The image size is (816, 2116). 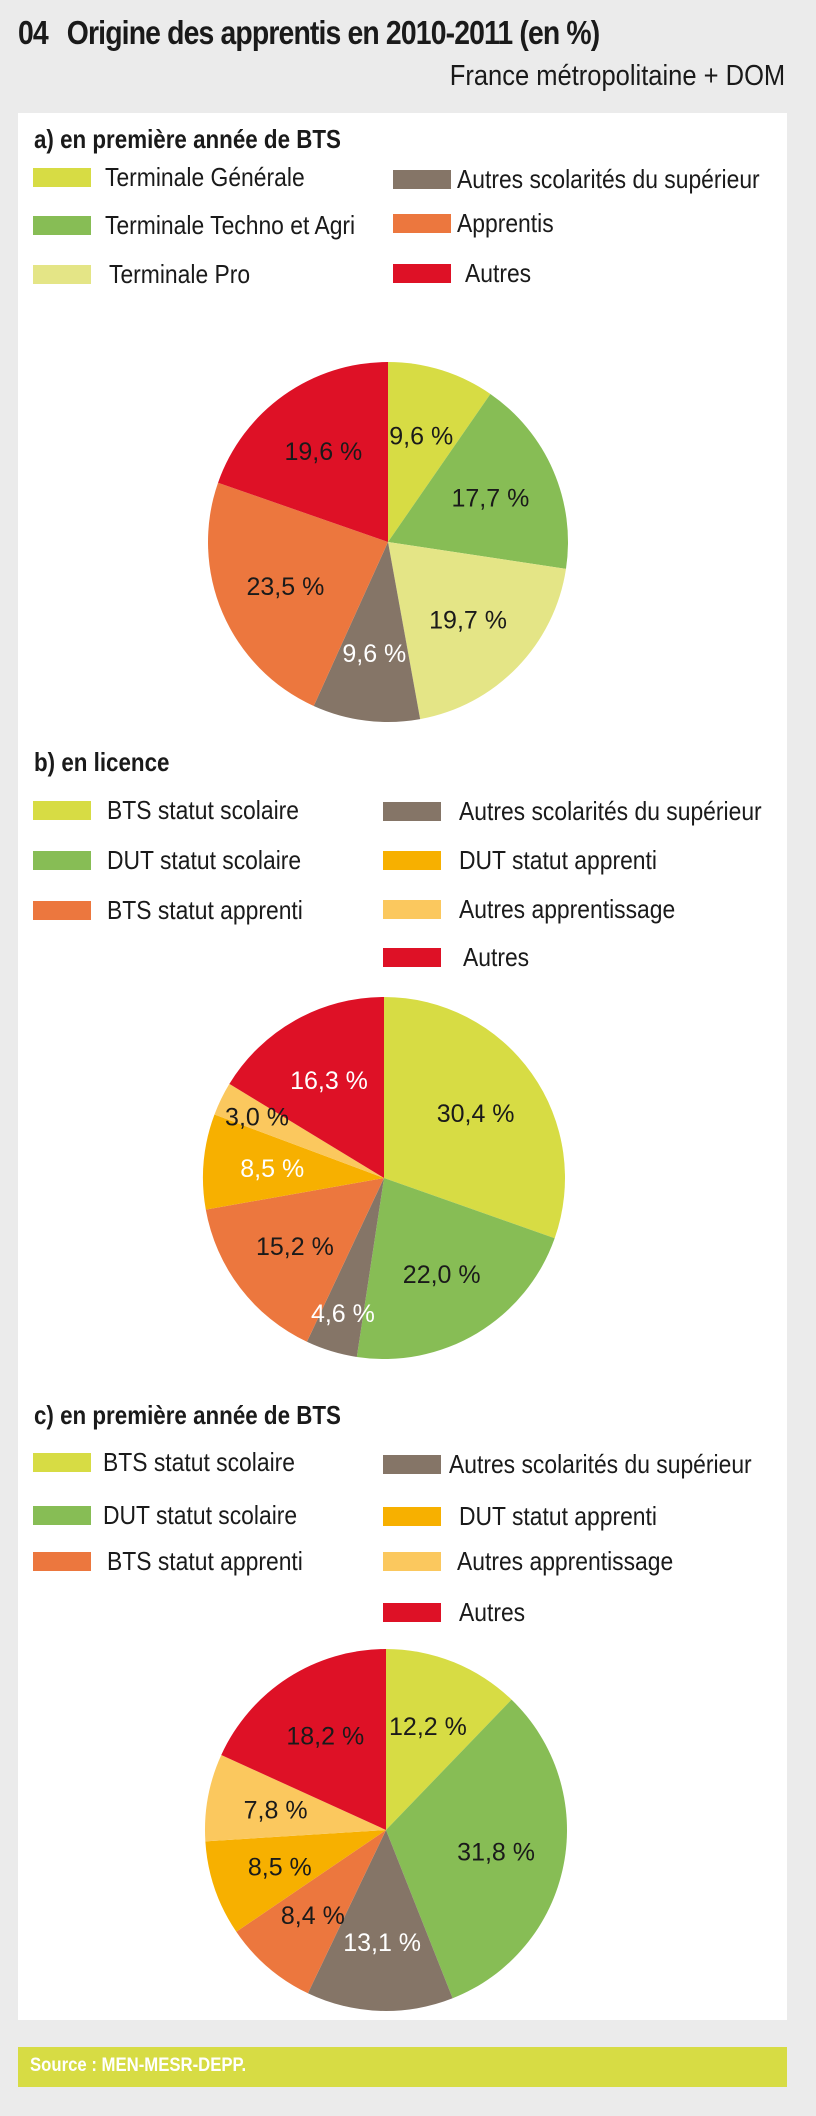 What do you see at coordinates (230, 225) in the screenshot?
I see `legend-label: Terminale Techno et Agri` at bounding box center [230, 225].